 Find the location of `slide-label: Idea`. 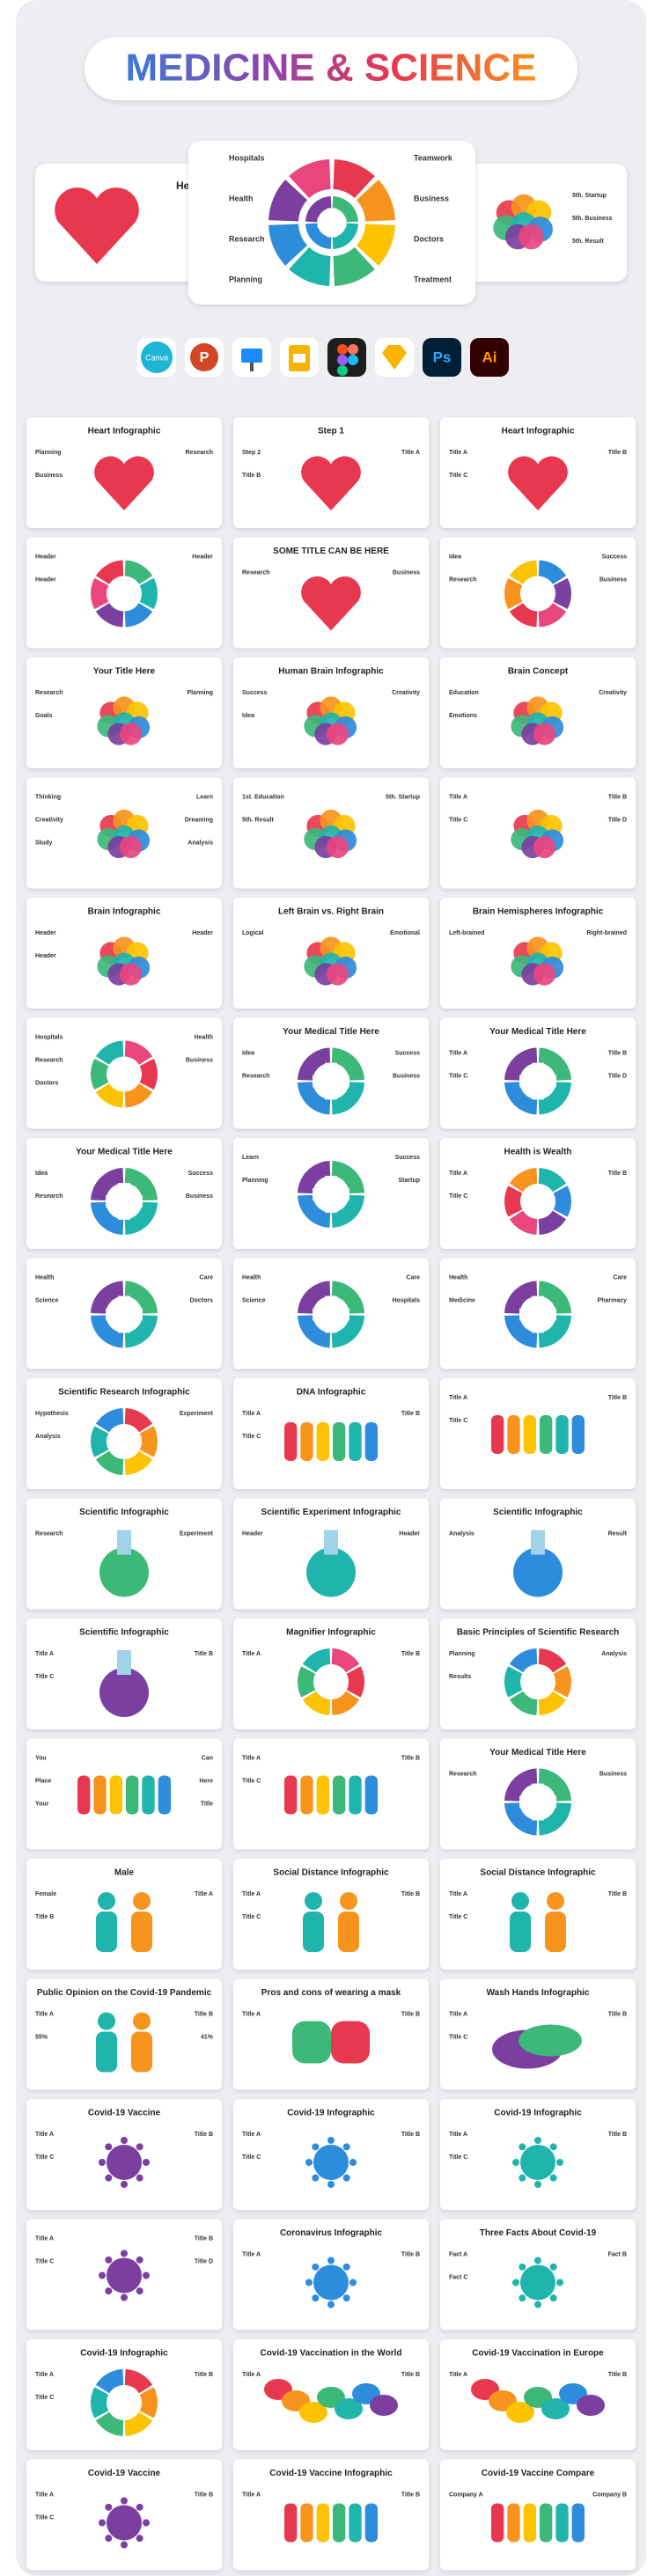

slide-label: Idea is located at coordinates (248, 1053).